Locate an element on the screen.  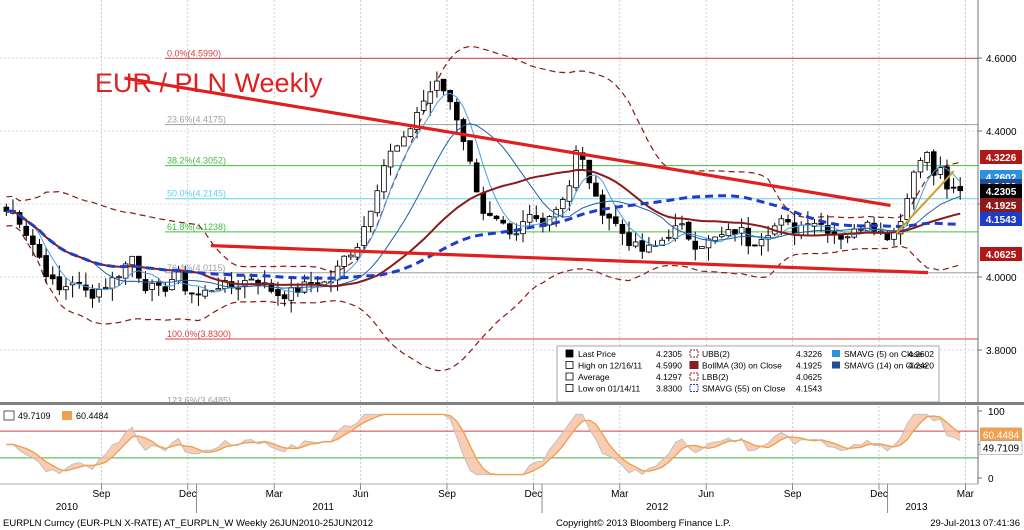
rsi-grid is located at coordinates (489, 445).